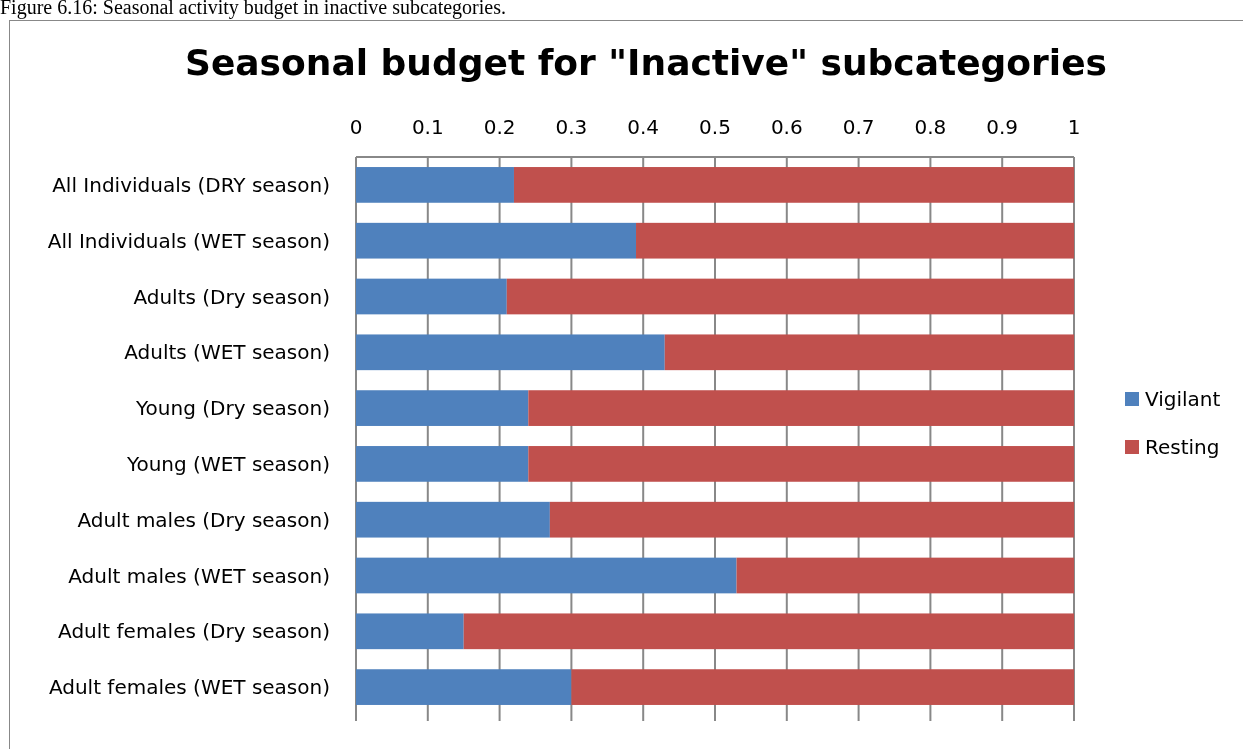 The image size is (1243, 749). I want to click on y-tick-label: Adult females (Dry season), so click(194, 631).